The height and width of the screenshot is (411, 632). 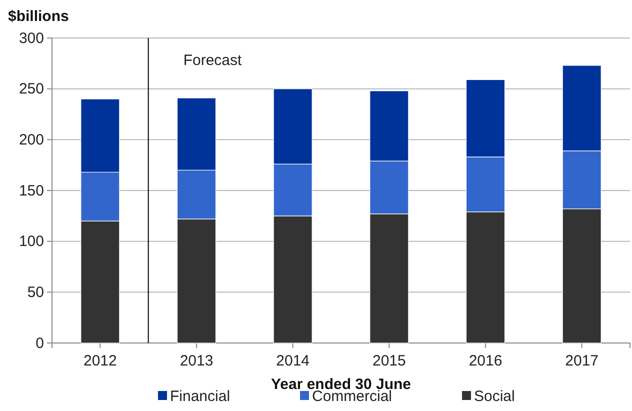 I want to click on legend-label: Social, so click(x=494, y=396).